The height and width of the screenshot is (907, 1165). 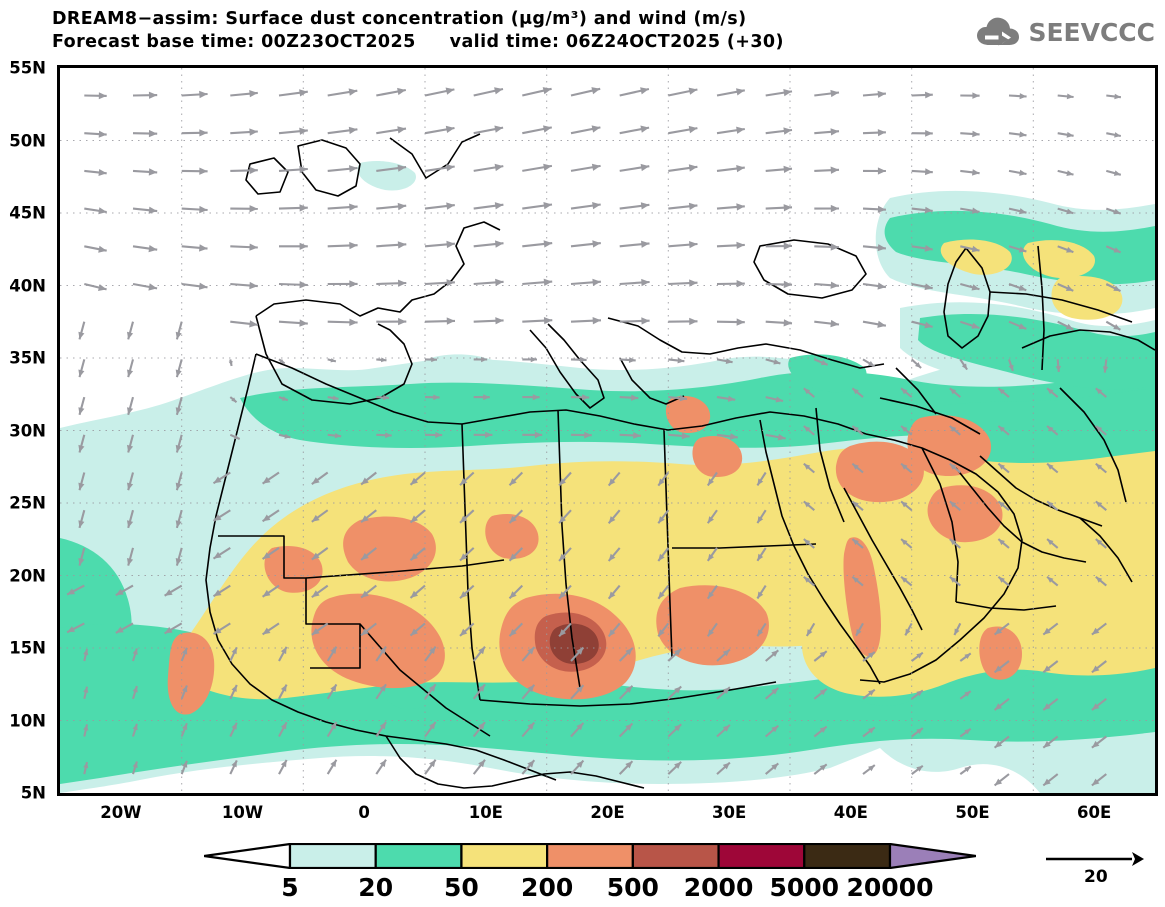 I want to click on y-tick-label: 10N, so click(x=27, y=720).